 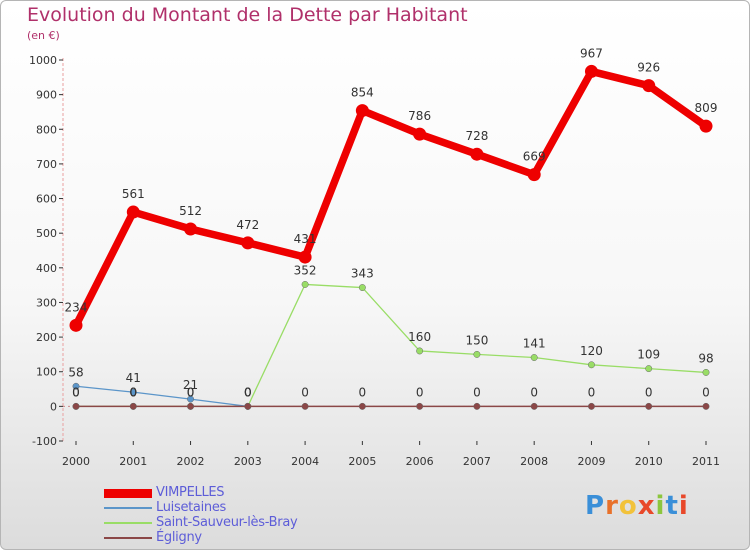 What do you see at coordinates (591, 351) in the screenshot?
I see `data-label: 120` at bounding box center [591, 351].